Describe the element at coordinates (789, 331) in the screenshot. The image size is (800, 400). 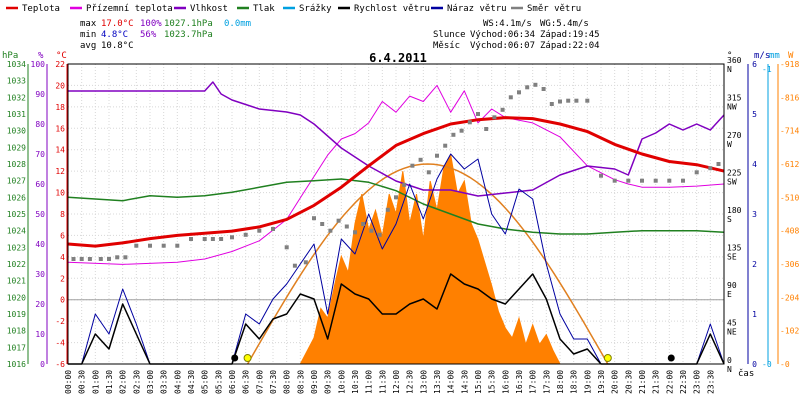
I see `w-tick-label: -102` at that location.